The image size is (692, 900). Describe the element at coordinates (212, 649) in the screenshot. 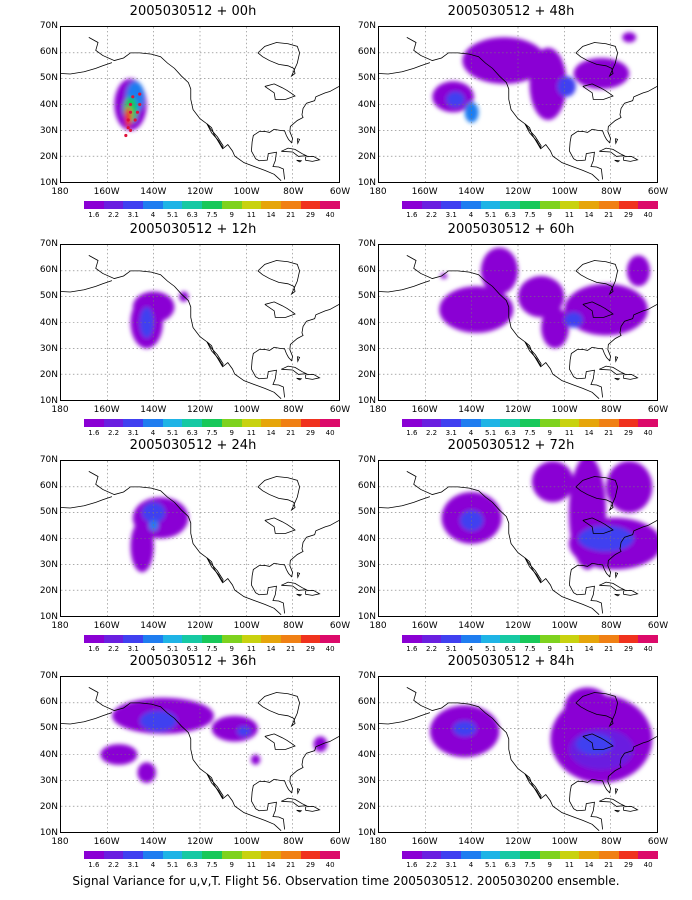

I see `colorbar-labels: 1.6 2.2 3.1 4 5.1 6.3 7.5 9 11 14 21 29 40` at that location.